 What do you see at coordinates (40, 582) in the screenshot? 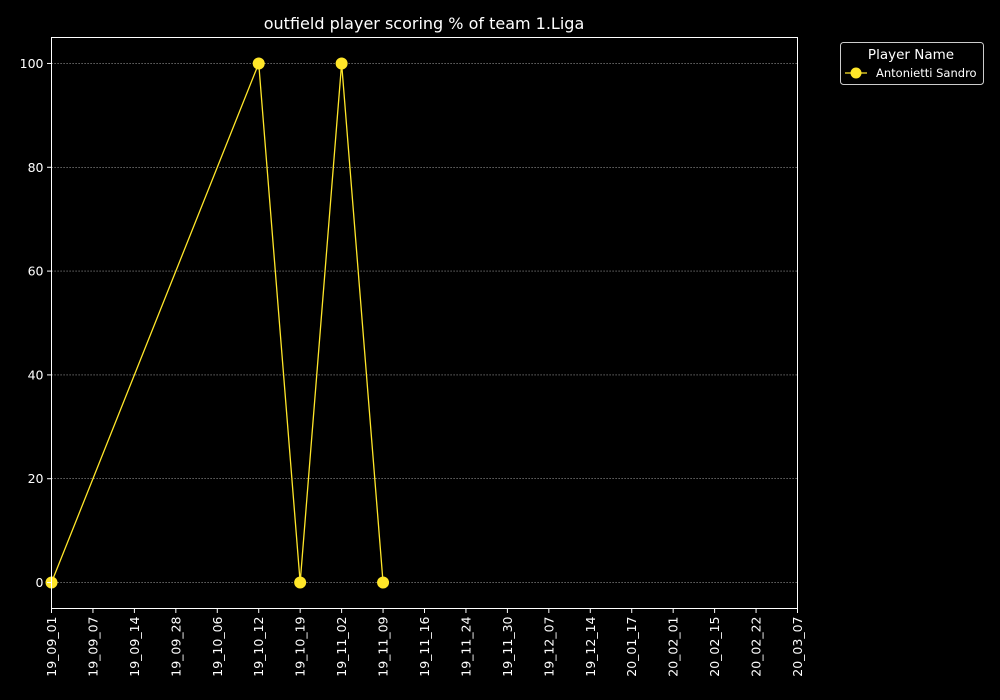
I see `y-tick-label: 0` at bounding box center [40, 582].